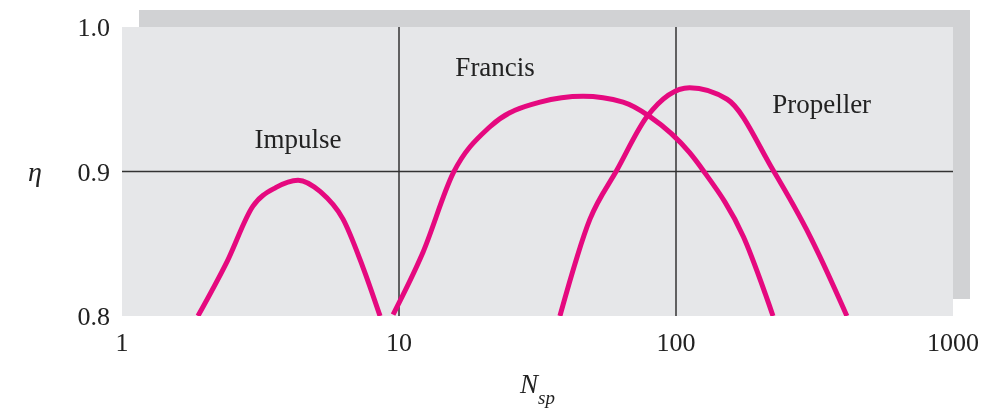 Image resolution: width=1004 pixels, height=417 pixels. I want to click on series-label: Impulse, so click(298, 139).